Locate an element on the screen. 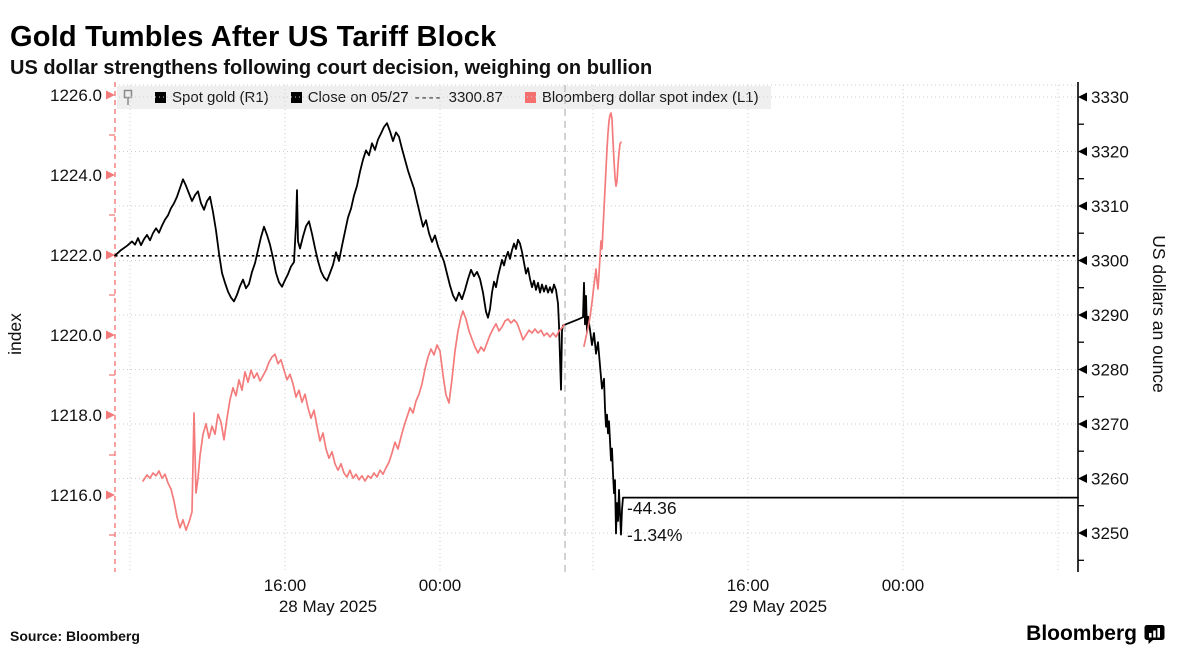 This screenshot has width=1185, height=660. bloomberg-logo-icon is located at coordinates (1154, 634).